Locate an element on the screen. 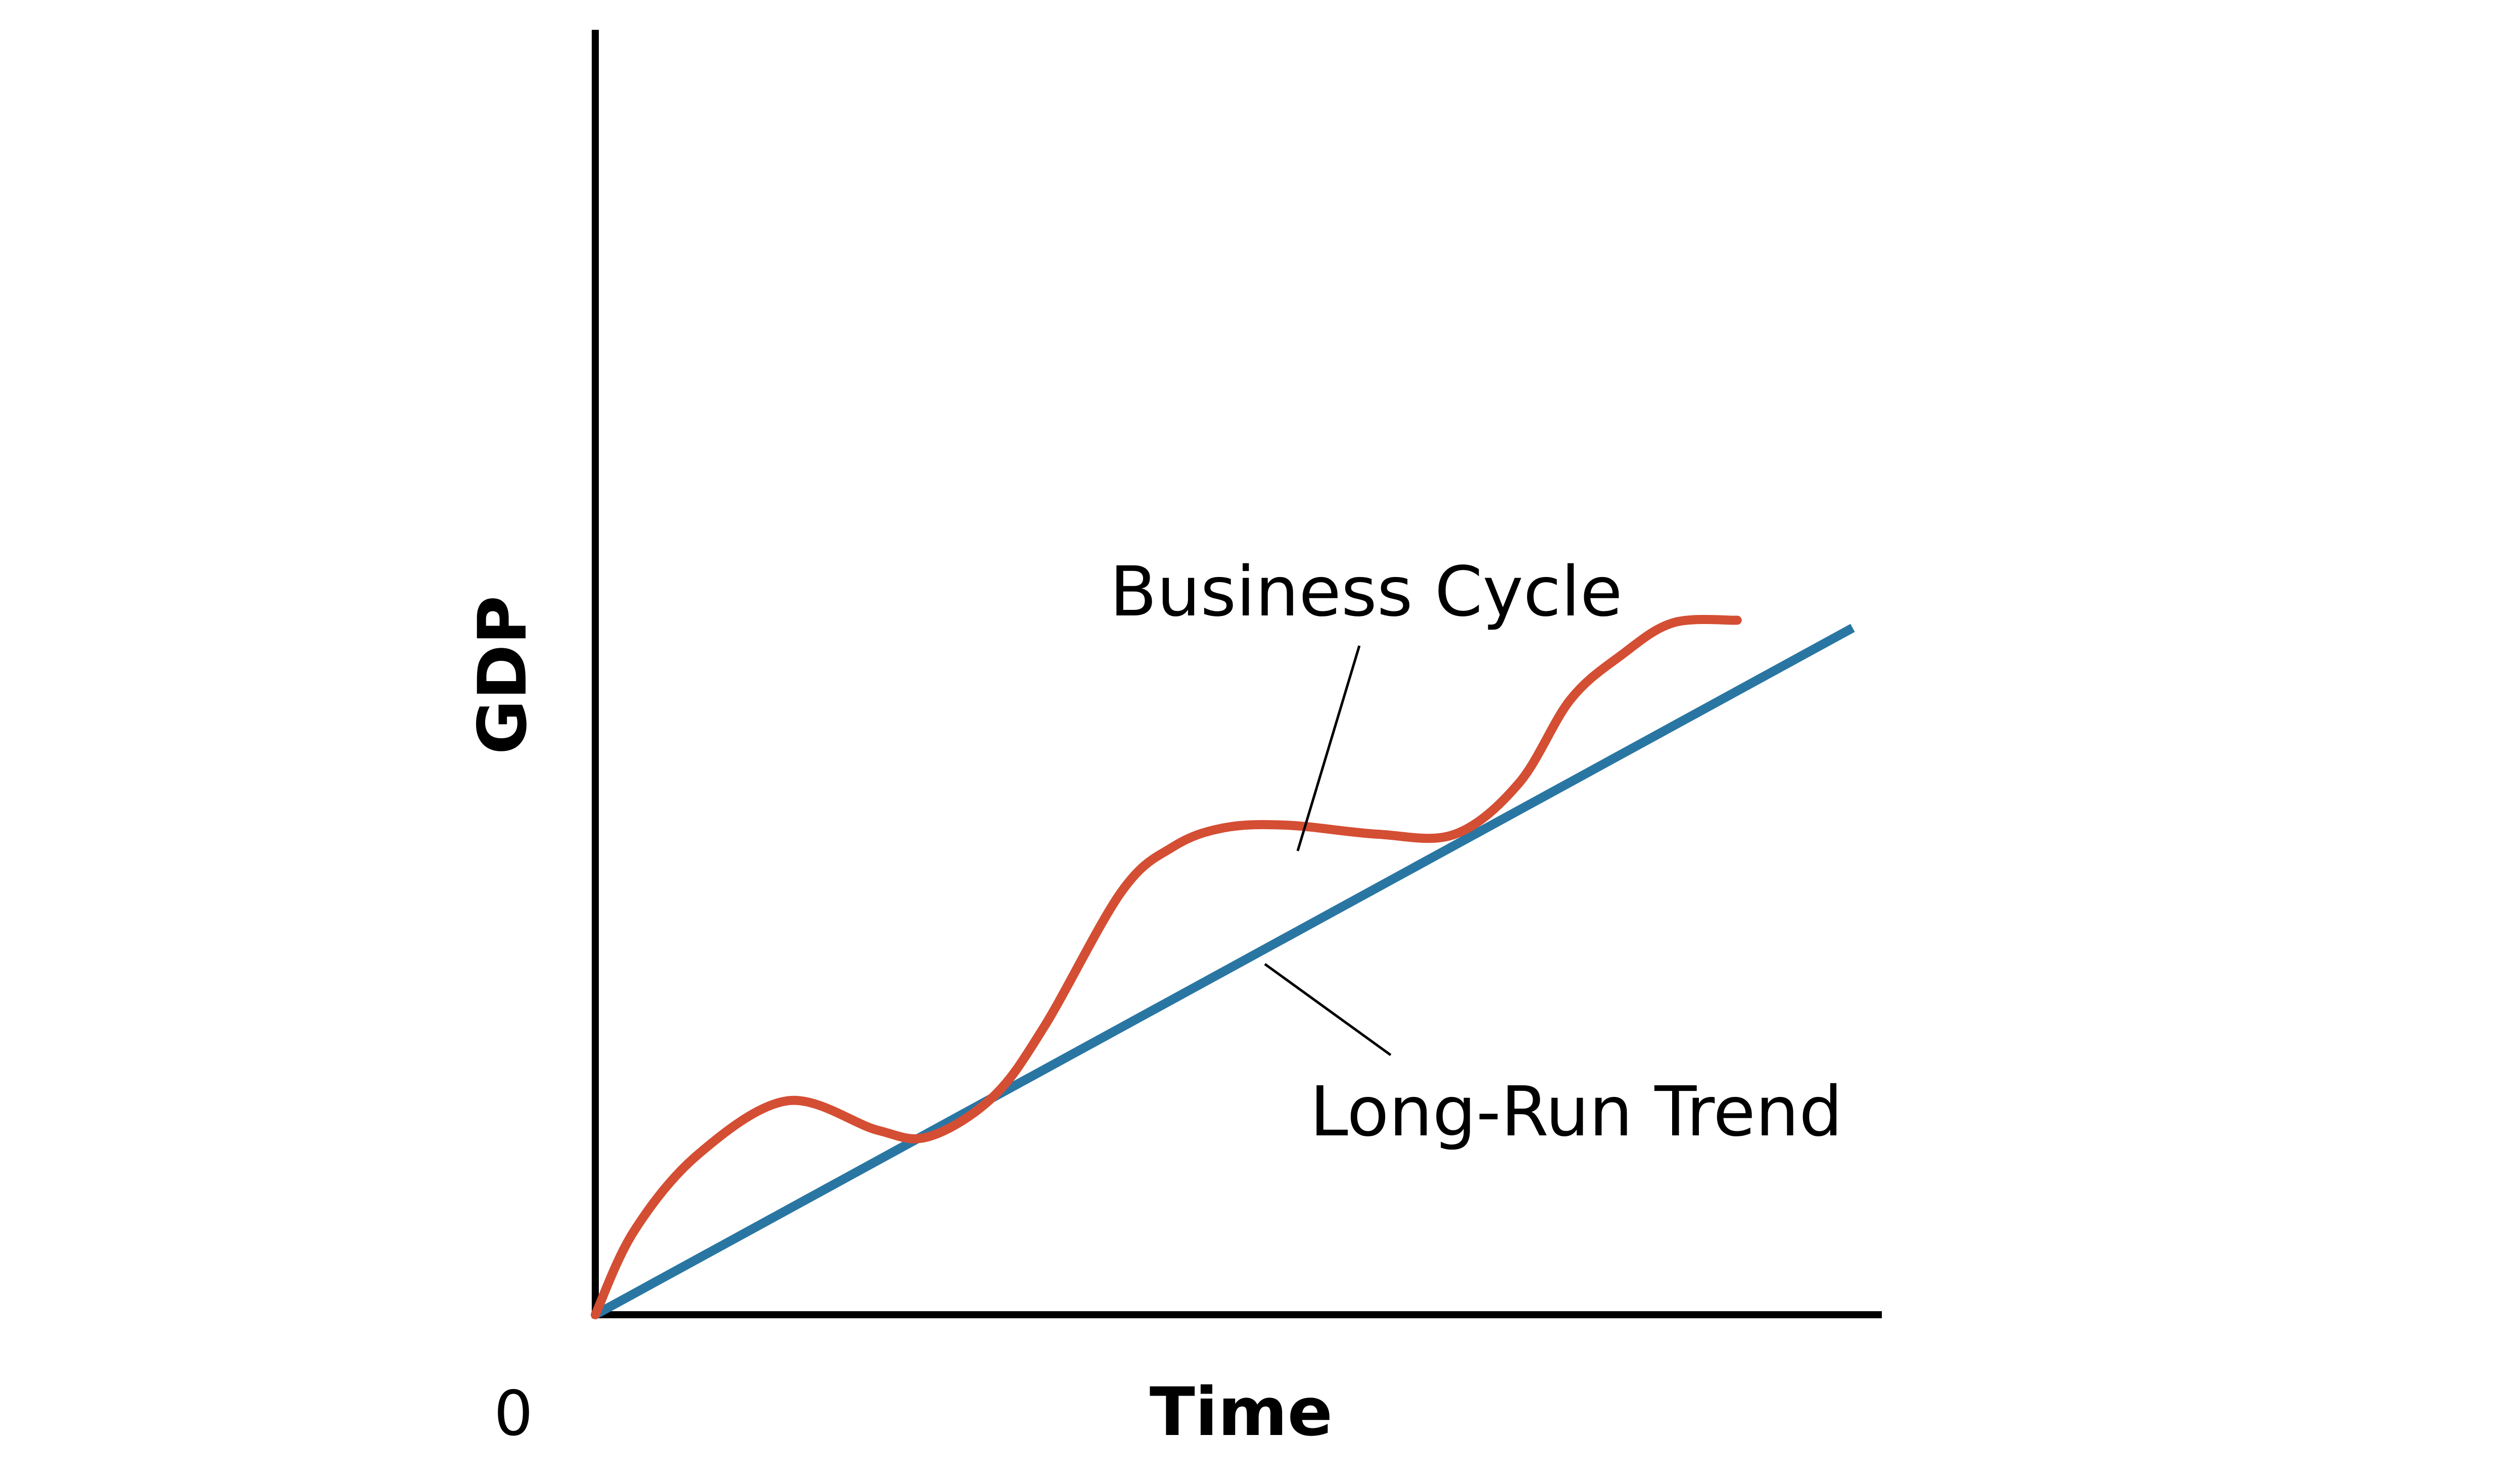 The image size is (2512, 1484). long-run-trend-label: Long-Run Trend is located at coordinates (1576, 1112).